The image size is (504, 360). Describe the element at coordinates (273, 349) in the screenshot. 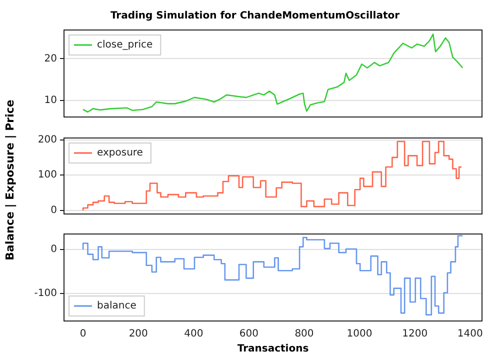

I see `x-axis-title: Transactions` at that location.